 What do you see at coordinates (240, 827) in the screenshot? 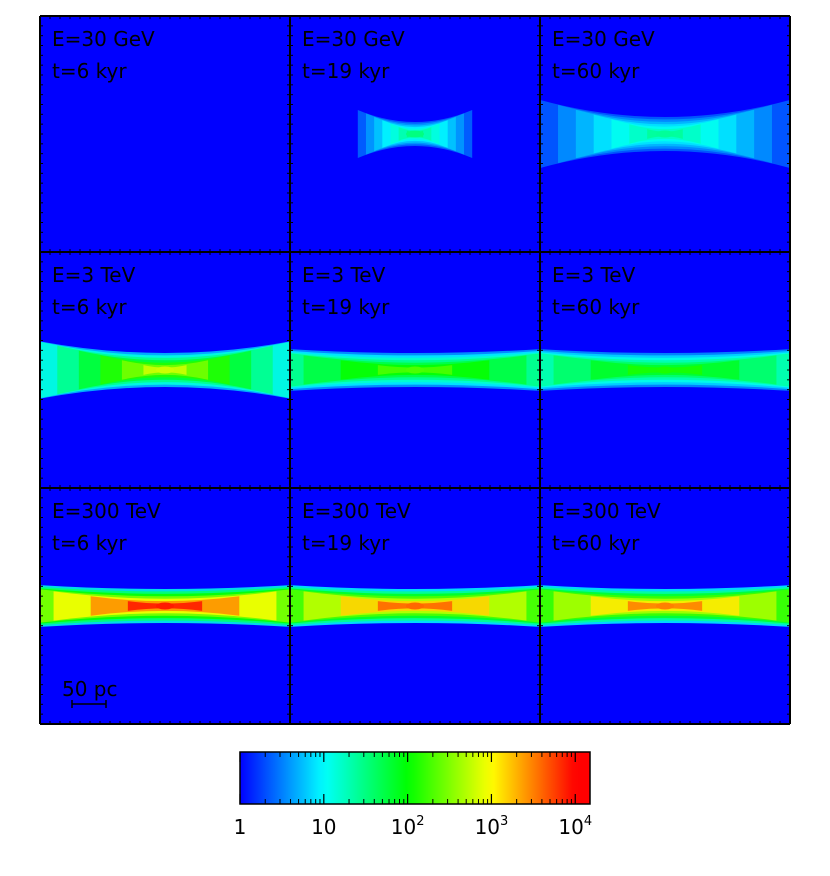
I see `colorbar-tick-label: 1` at bounding box center [240, 827].